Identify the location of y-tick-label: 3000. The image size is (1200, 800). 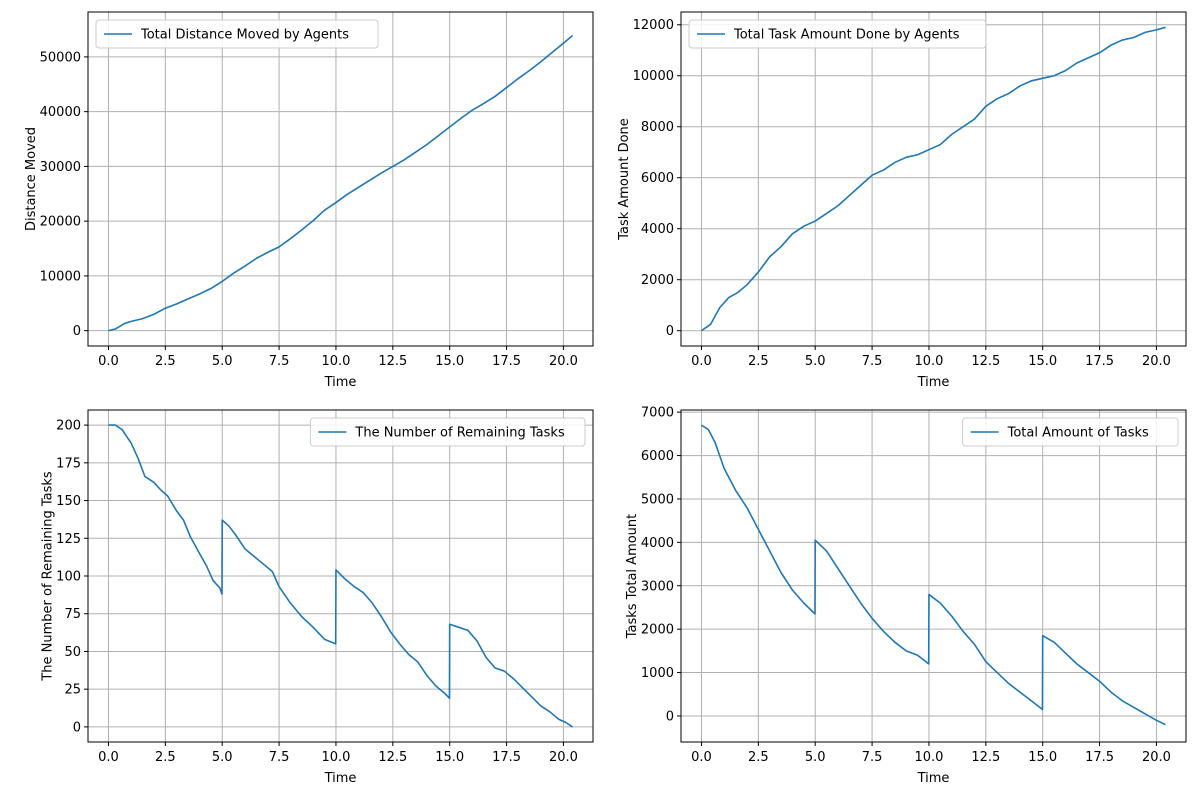
(657, 586).